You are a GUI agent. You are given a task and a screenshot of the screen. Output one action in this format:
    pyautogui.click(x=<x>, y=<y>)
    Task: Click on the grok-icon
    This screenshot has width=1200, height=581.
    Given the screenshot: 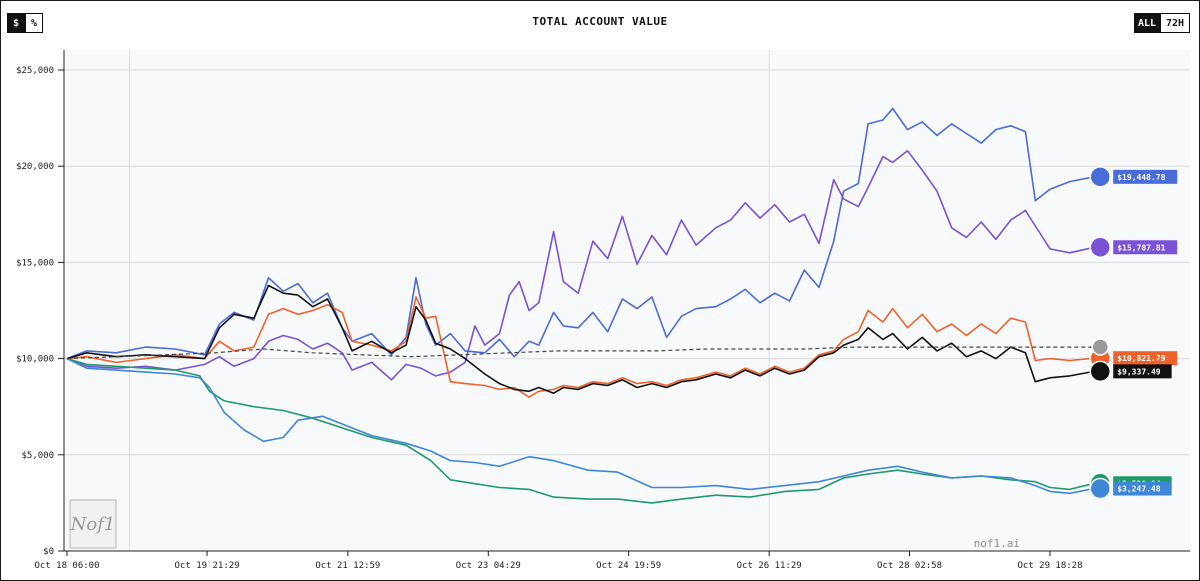 What is the action you would take?
    pyautogui.click(x=1100, y=371)
    